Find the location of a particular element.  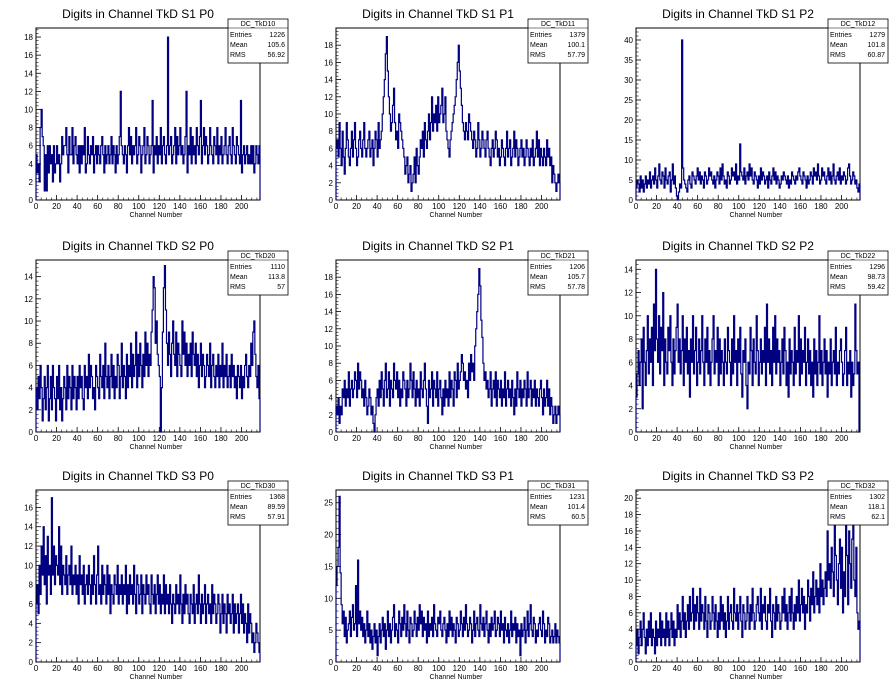

stats-entries-value: 1231 is located at coordinates (577, 497).